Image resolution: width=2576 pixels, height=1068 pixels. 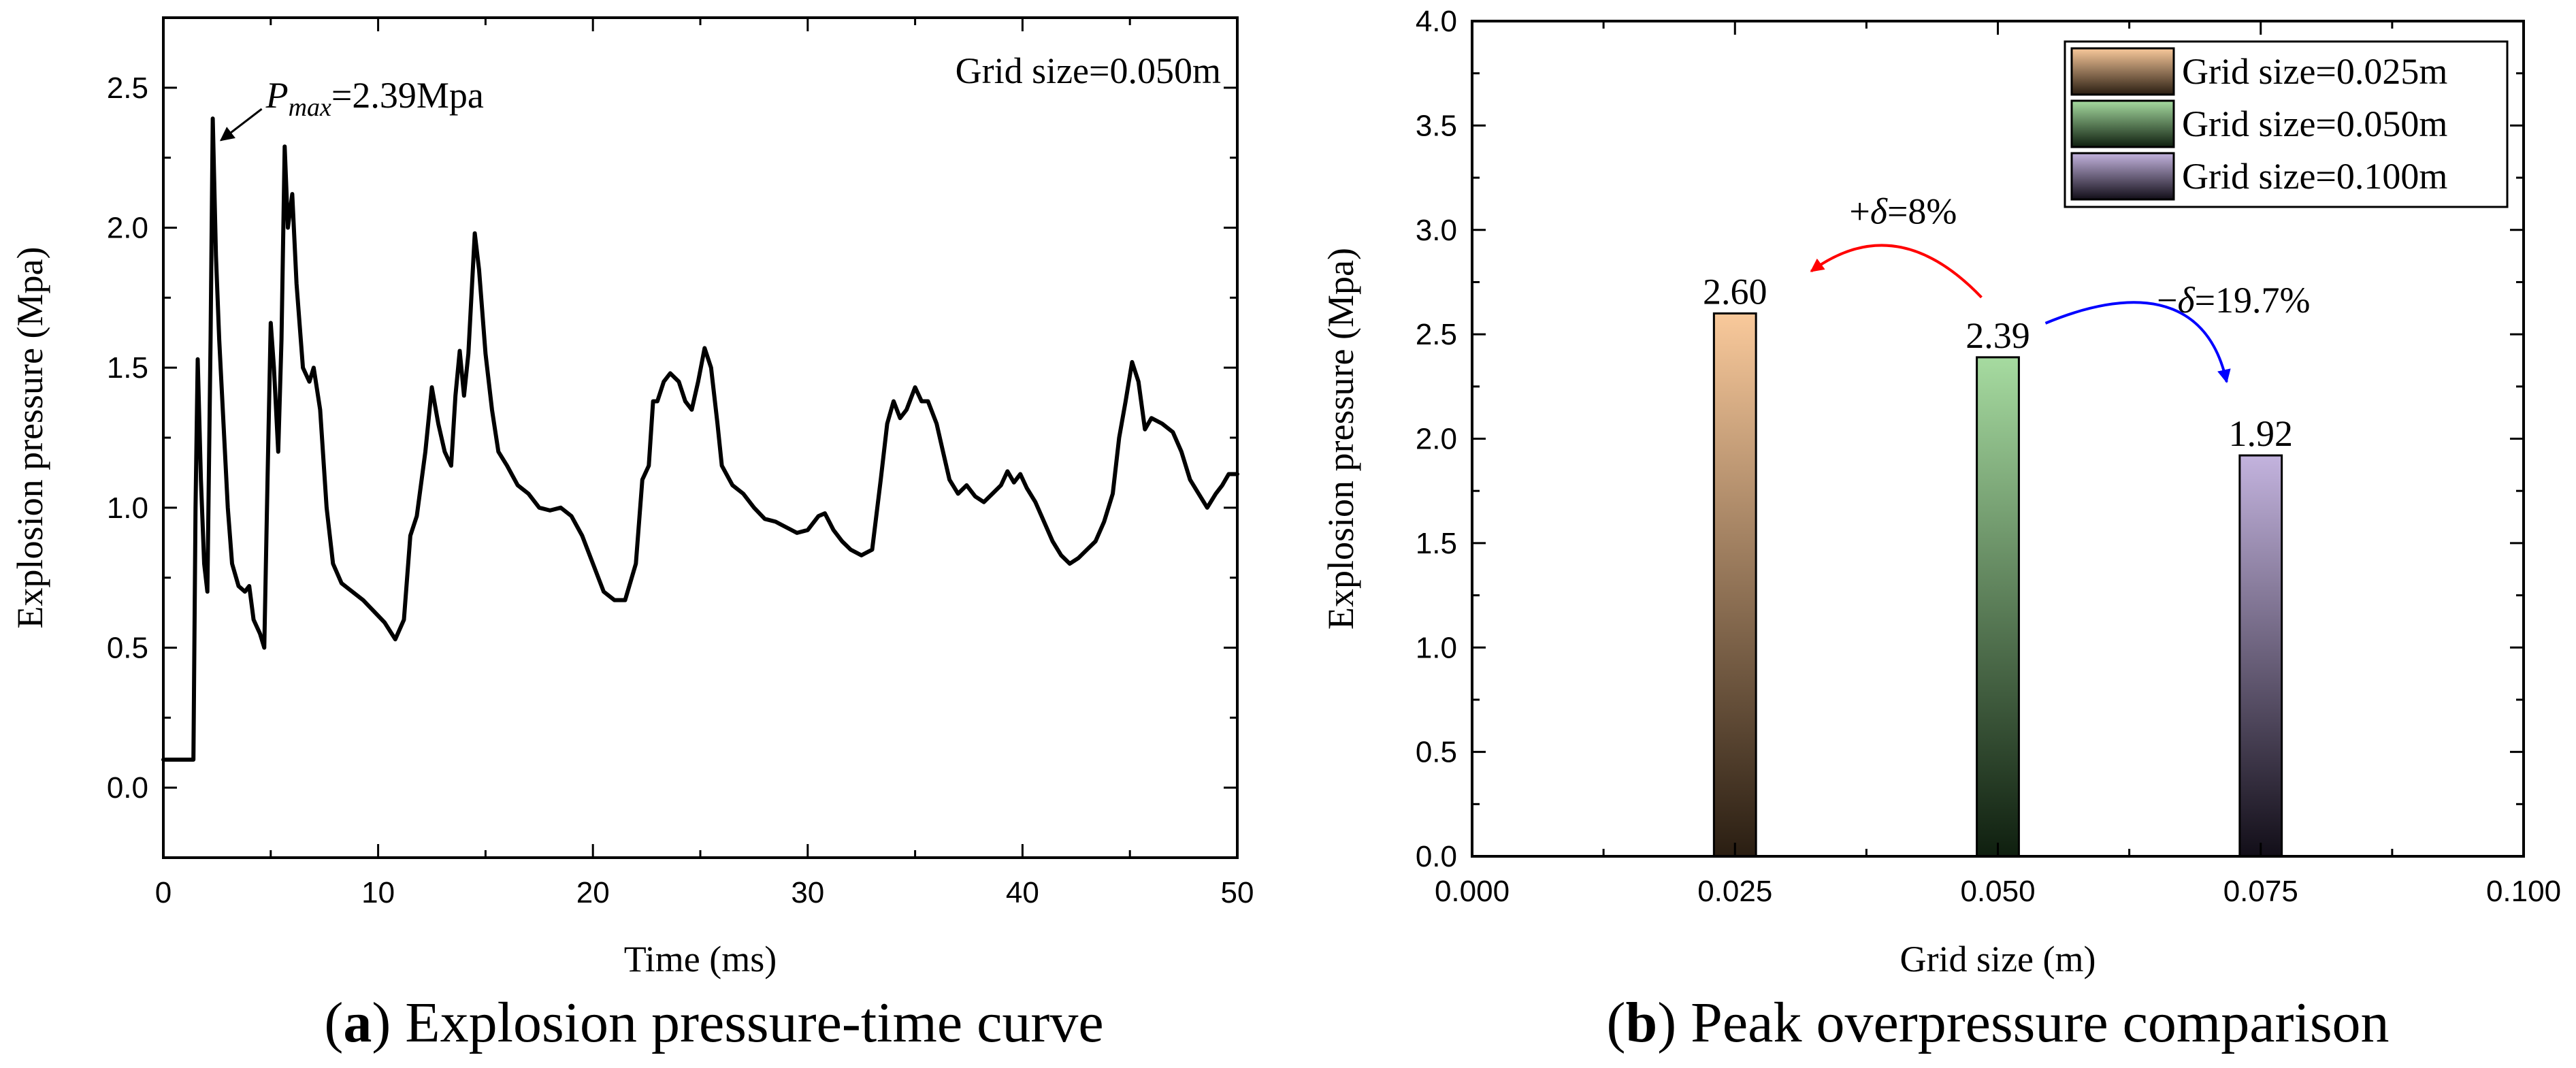 I want to click on bar-value-label: 1.92, so click(x=2261, y=433).